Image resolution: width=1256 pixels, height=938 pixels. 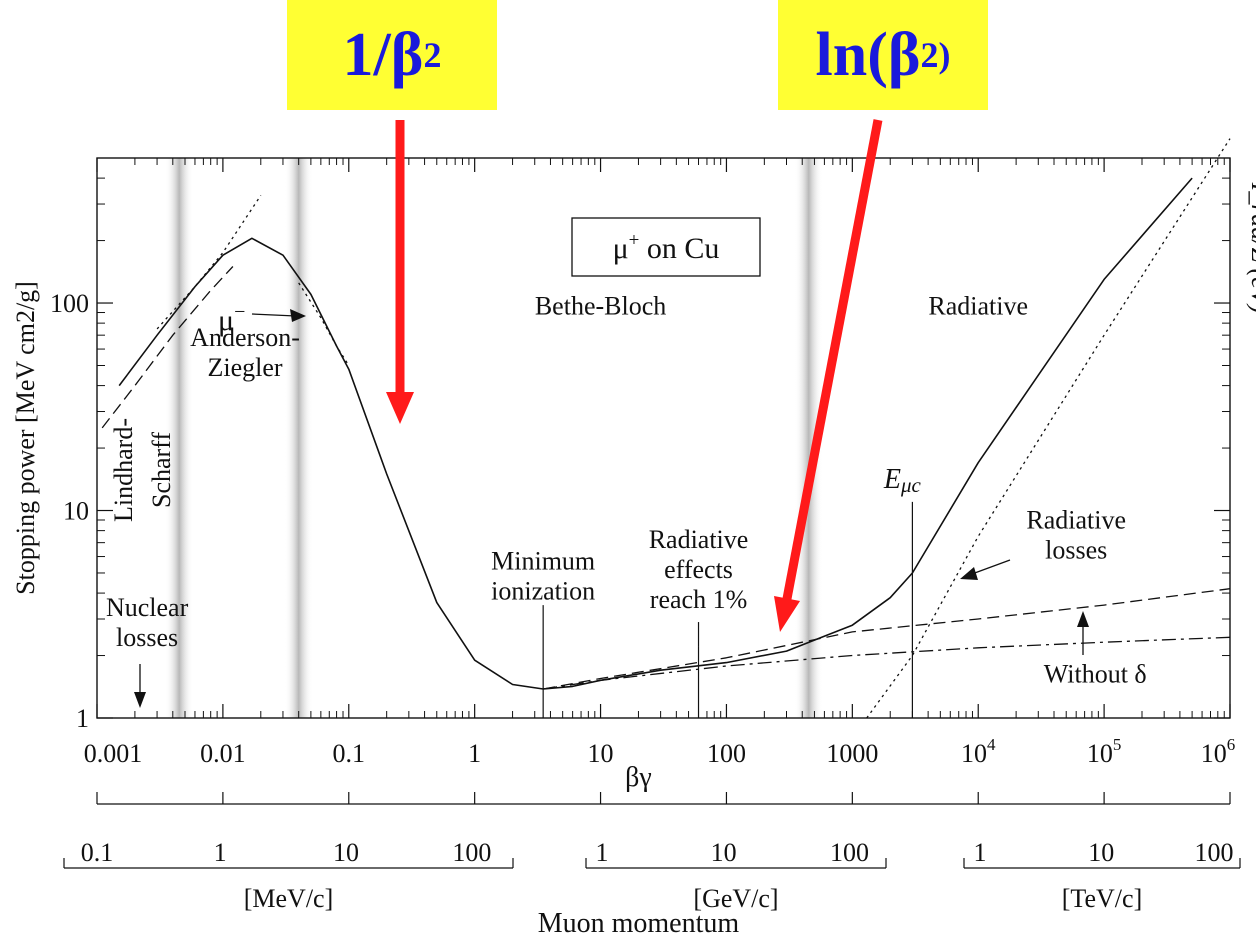 What do you see at coordinates (543, 560) in the screenshot?
I see `annotation-3-line-0: Minimum` at bounding box center [543, 560].